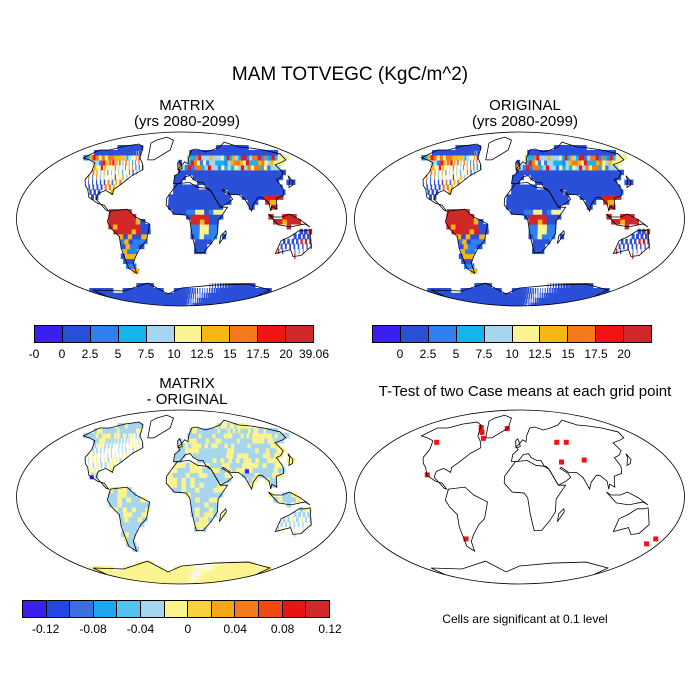 Image resolution: width=700 pixels, height=700 pixels. I want to click on colorbar-boxes, so click(174, 334).